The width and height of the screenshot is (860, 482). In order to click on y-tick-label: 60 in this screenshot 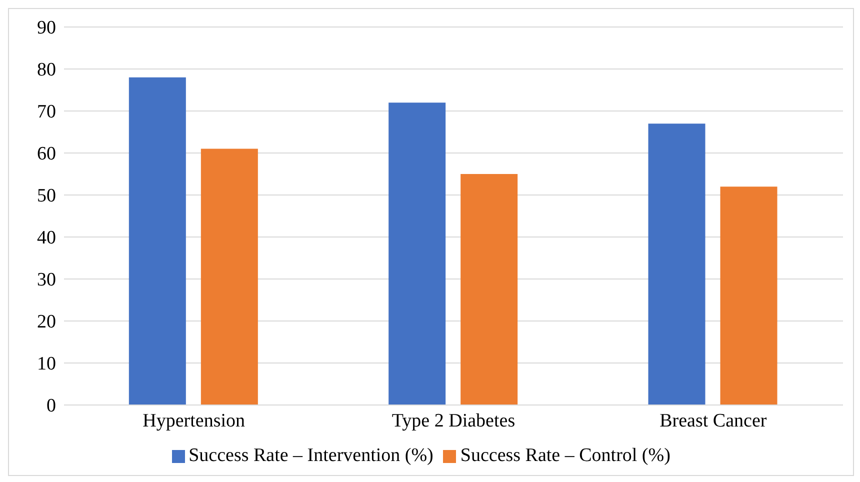, I will do `click(46, 154)`.